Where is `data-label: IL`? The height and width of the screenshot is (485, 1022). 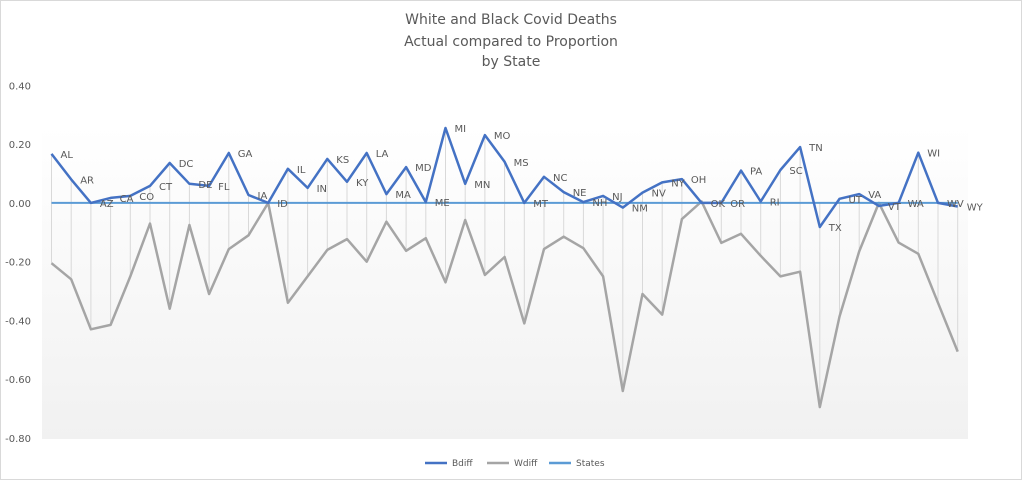
data-label: IL is located at coordinates (301, 170).